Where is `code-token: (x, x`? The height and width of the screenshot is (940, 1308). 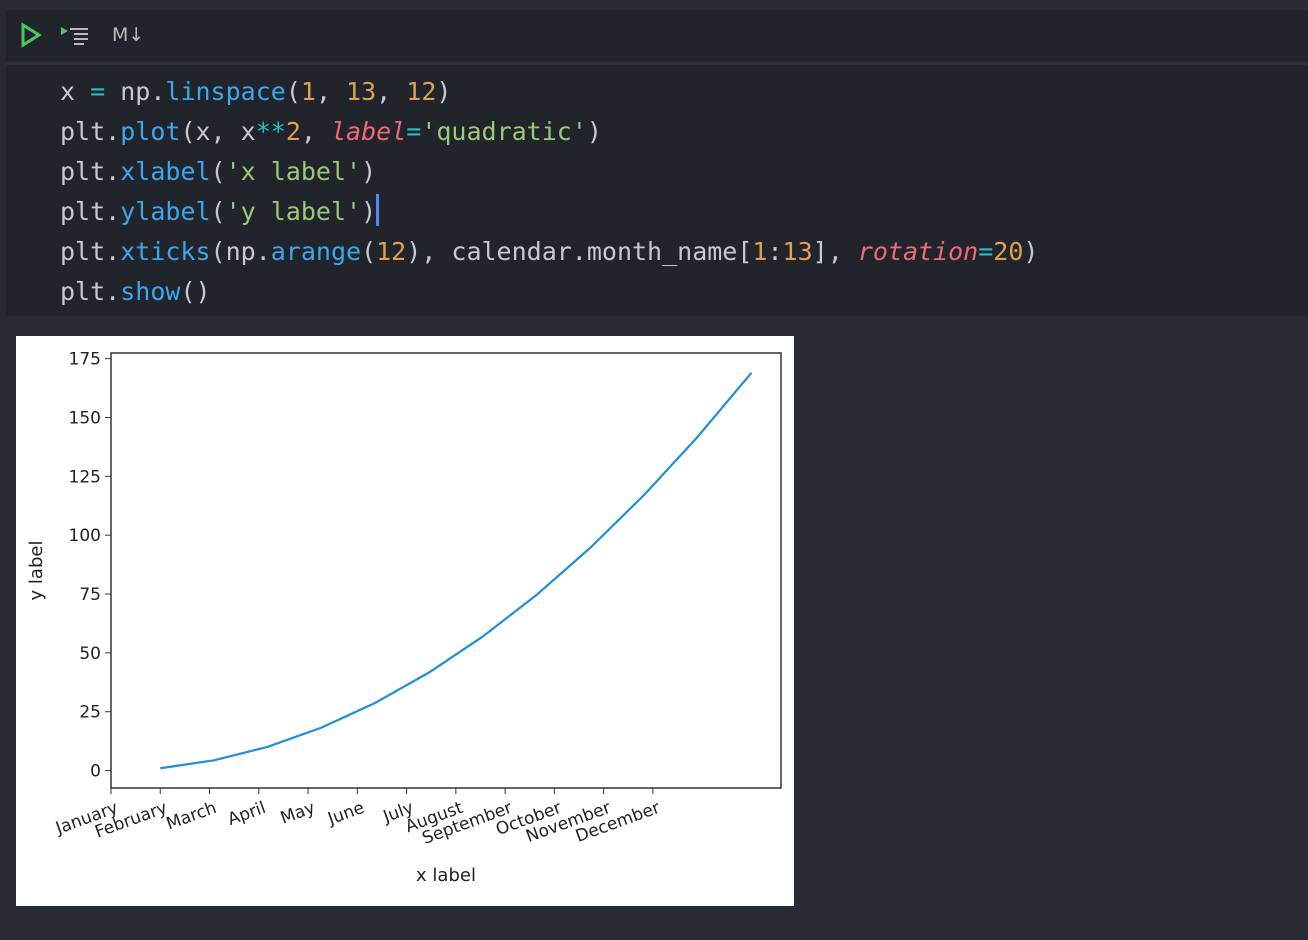 code-token: (x, x is located at coordinates (218, 131).